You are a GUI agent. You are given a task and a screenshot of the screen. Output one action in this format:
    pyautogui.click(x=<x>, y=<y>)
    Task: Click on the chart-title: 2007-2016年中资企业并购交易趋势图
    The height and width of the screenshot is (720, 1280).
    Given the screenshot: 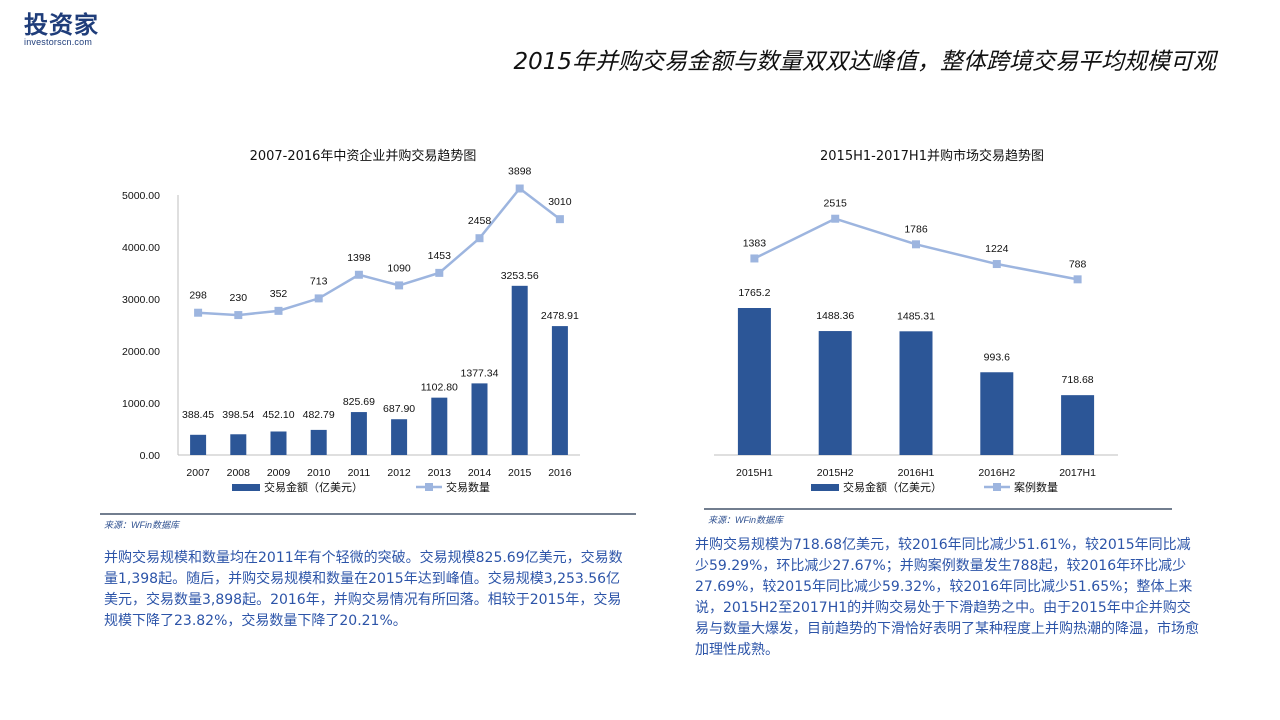 What is the action you would take?
    pyautogui.click(x=363, y=156)
    